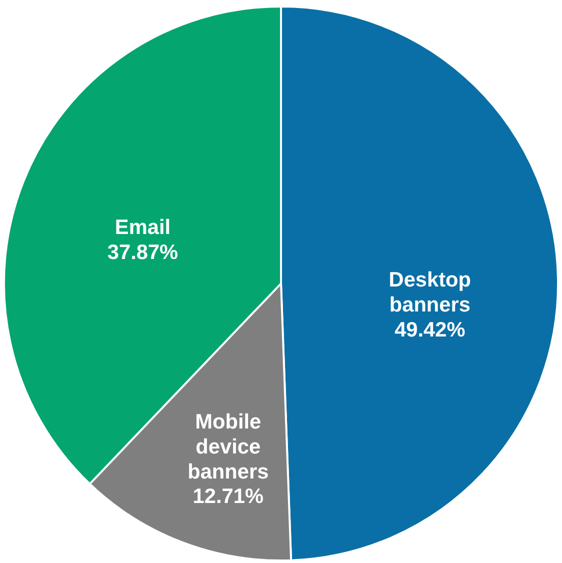  What do you see at coordinates (142, 228) in the screenshot?
I see `slice-label: Email` at bounding box center [142, 228].